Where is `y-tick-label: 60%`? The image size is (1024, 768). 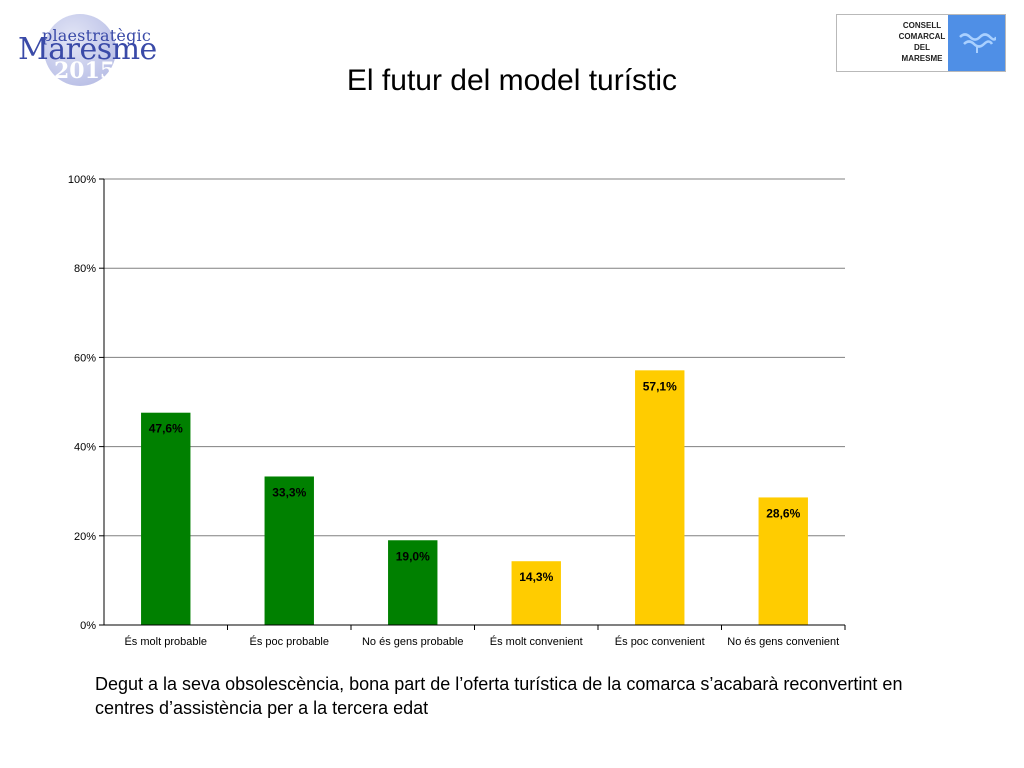
y-tick-label: 60% is located at coordinates (85, 358).